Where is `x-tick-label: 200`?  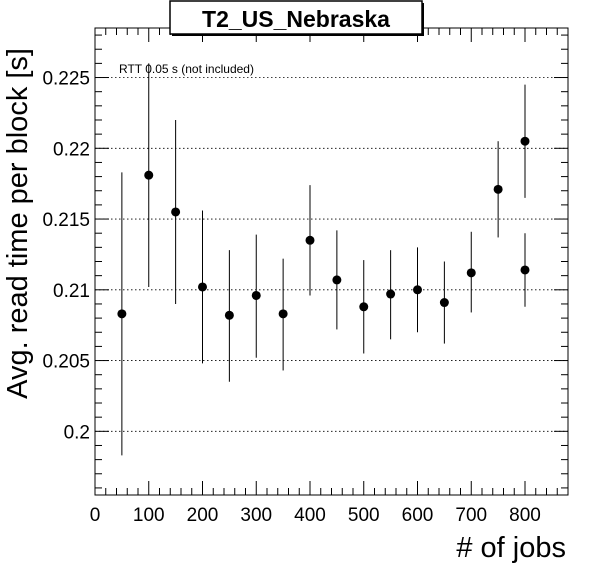 x-tick-label: 200 is located at coordinates (203, 515).